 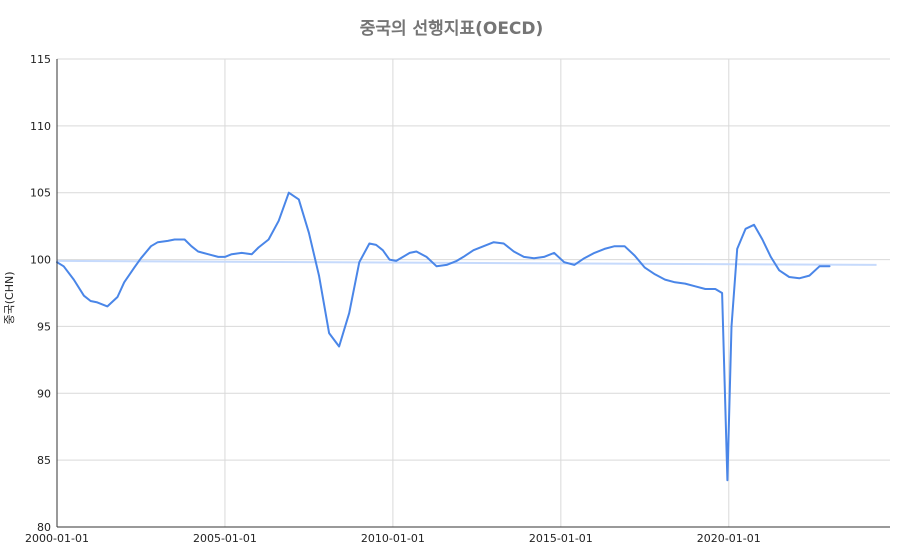 I want to click on y-tick-label: 115, so click(x=40, y=59).